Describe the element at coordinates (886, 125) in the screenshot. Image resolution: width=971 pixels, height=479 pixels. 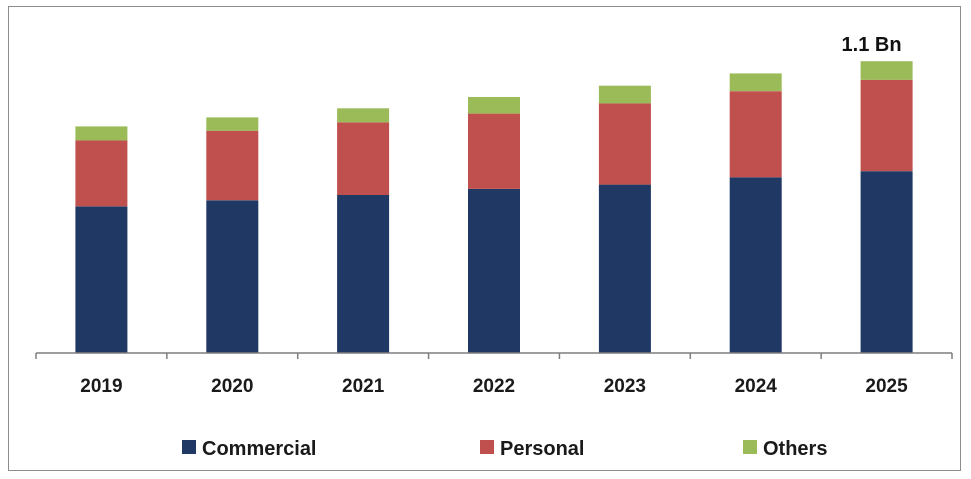
I see `bar-segment-personal-2025` at that location.